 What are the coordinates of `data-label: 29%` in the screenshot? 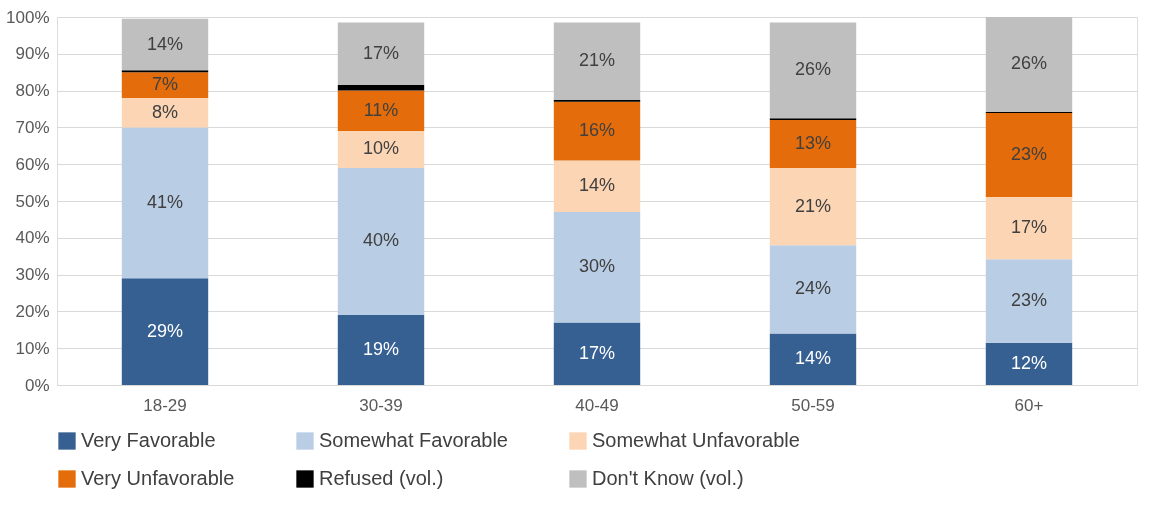 It's located at (165, 330).